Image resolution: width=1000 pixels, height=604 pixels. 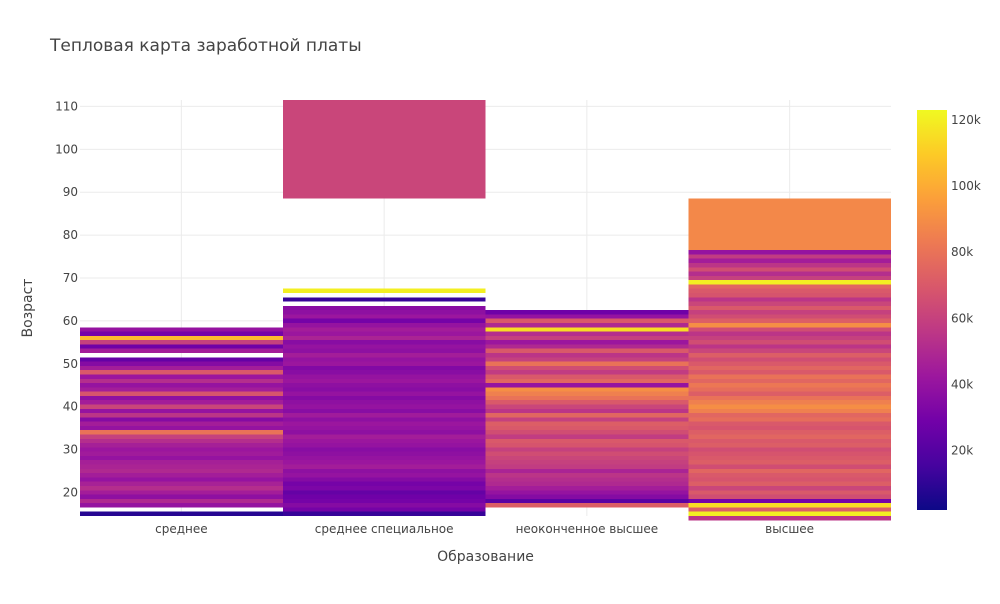 What do you see at coordinates (70, 192) in the screenshot?
I see `y-tick-label: 90` at bounding box center [70, 192].